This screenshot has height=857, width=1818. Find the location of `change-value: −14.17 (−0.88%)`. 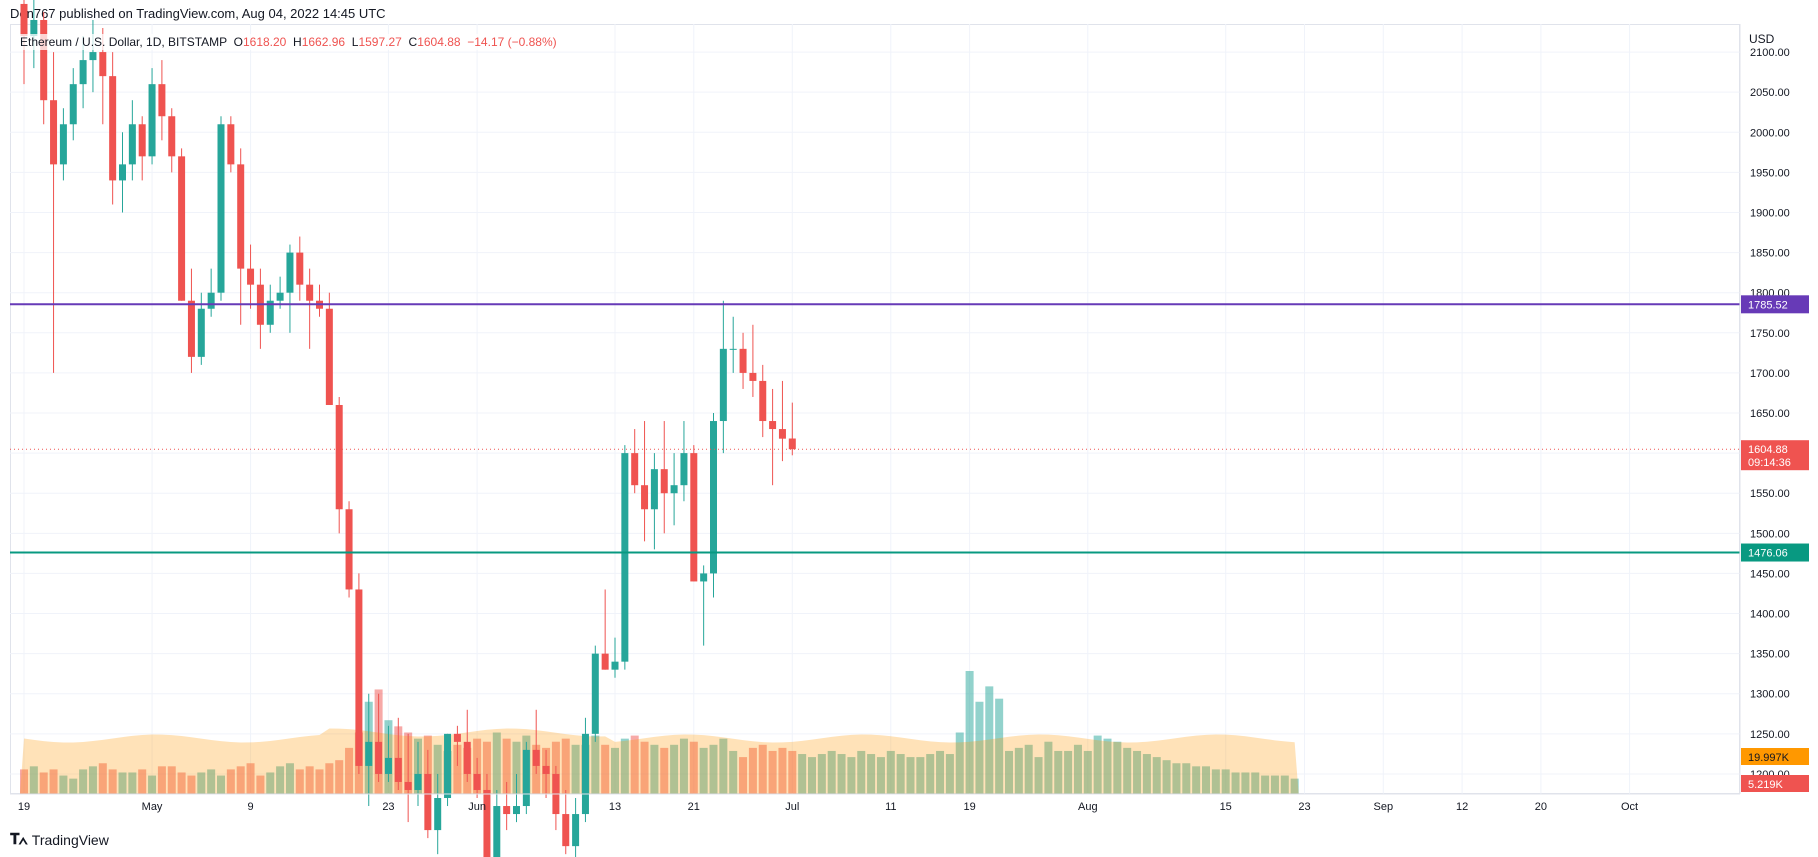

change-value: −14.17 (−0.88%) is located at coordinates (512, 42).